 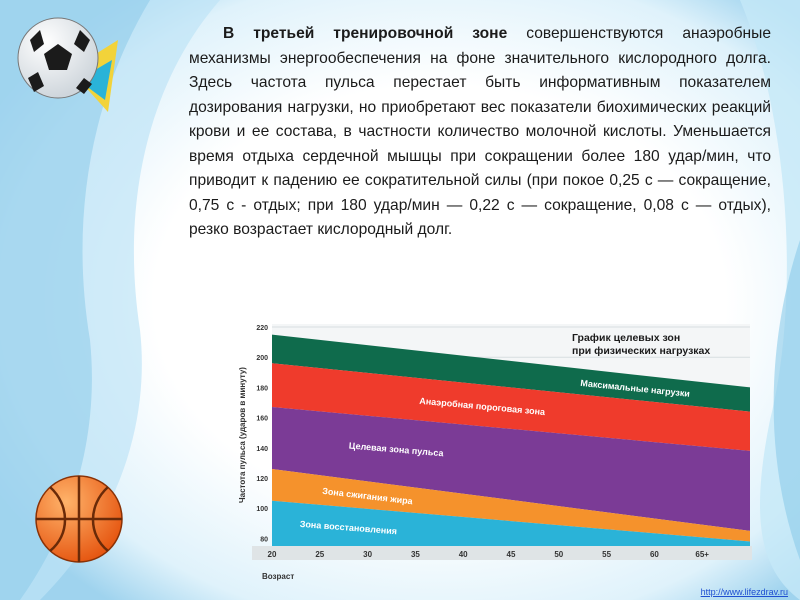 I want to click on x-tick-label: 65+, so click(x=702, y=554).